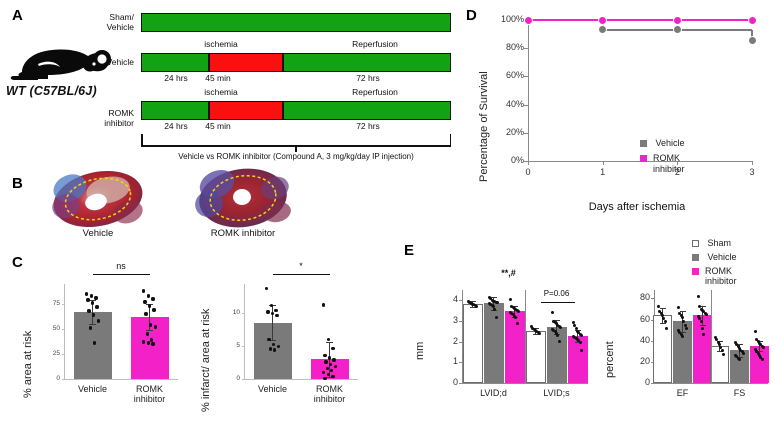  Describe the element at coordinates (368, 126) in the screenshot. I see `timeline-bottom-label-72hrs-romk: 72 hrs` at that location.